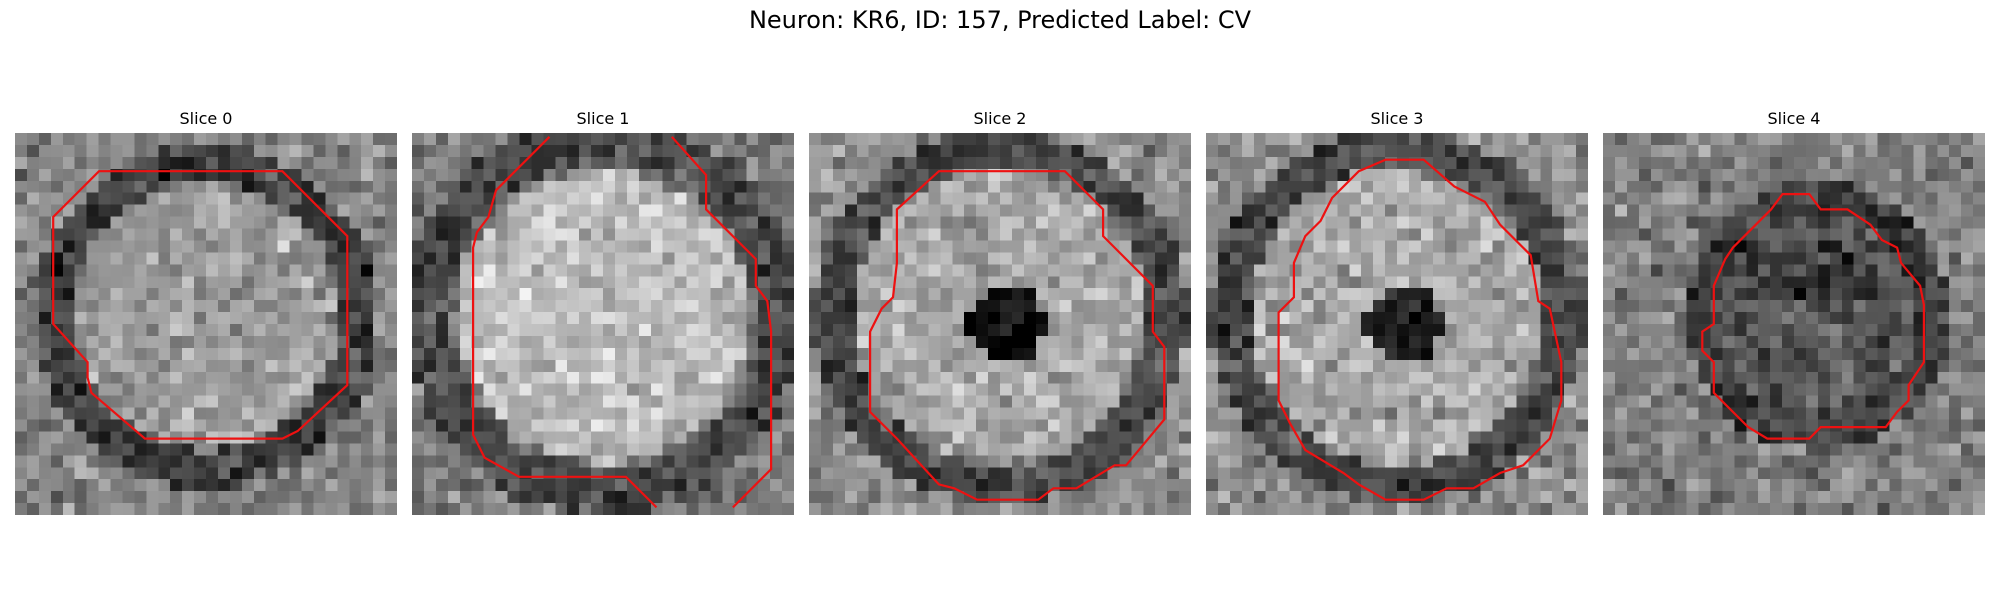 This screenshot has height=600, width=2000. I want to click on slice-title: Slice 3, so click(1397, 118).